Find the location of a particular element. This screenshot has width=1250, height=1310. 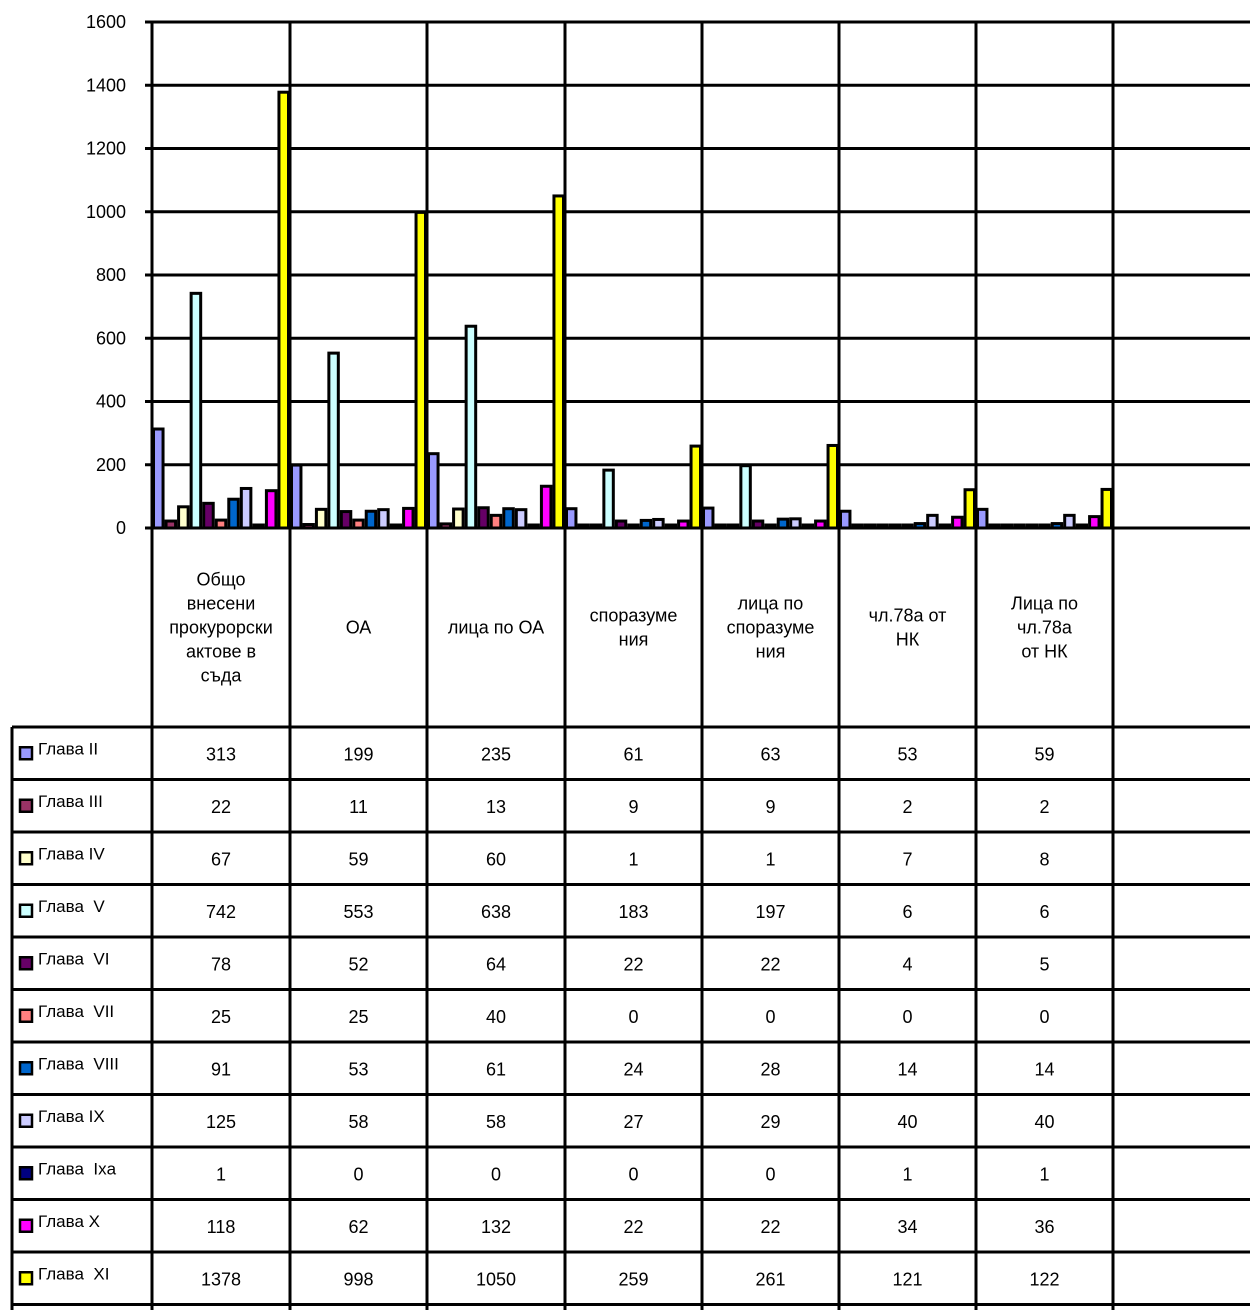

data-label: 5 is located at coordinates (1044, 964).